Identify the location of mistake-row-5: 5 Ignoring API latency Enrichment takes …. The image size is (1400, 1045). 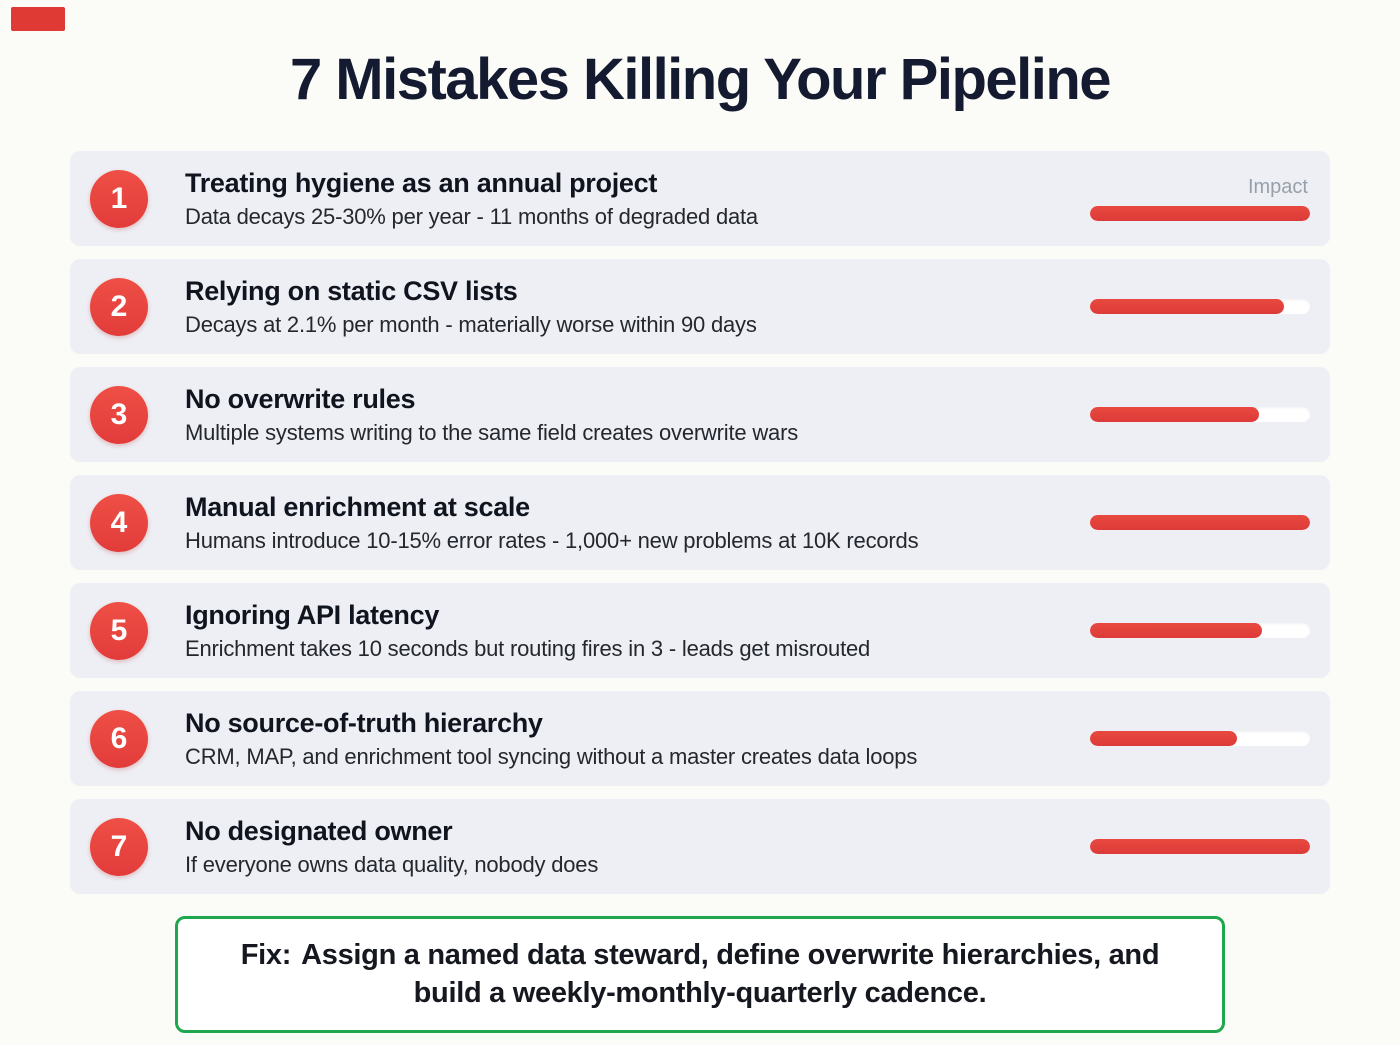
(700, 630).